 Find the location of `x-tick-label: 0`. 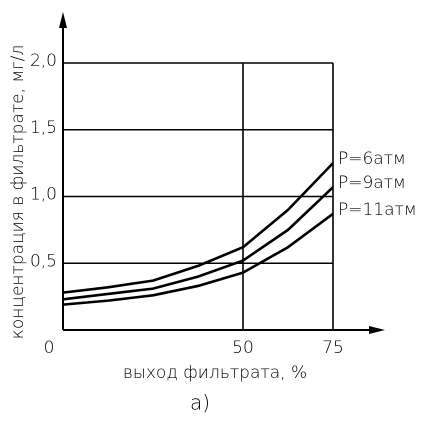

x-tick-label: 0 is located at coordinates (49, 348).